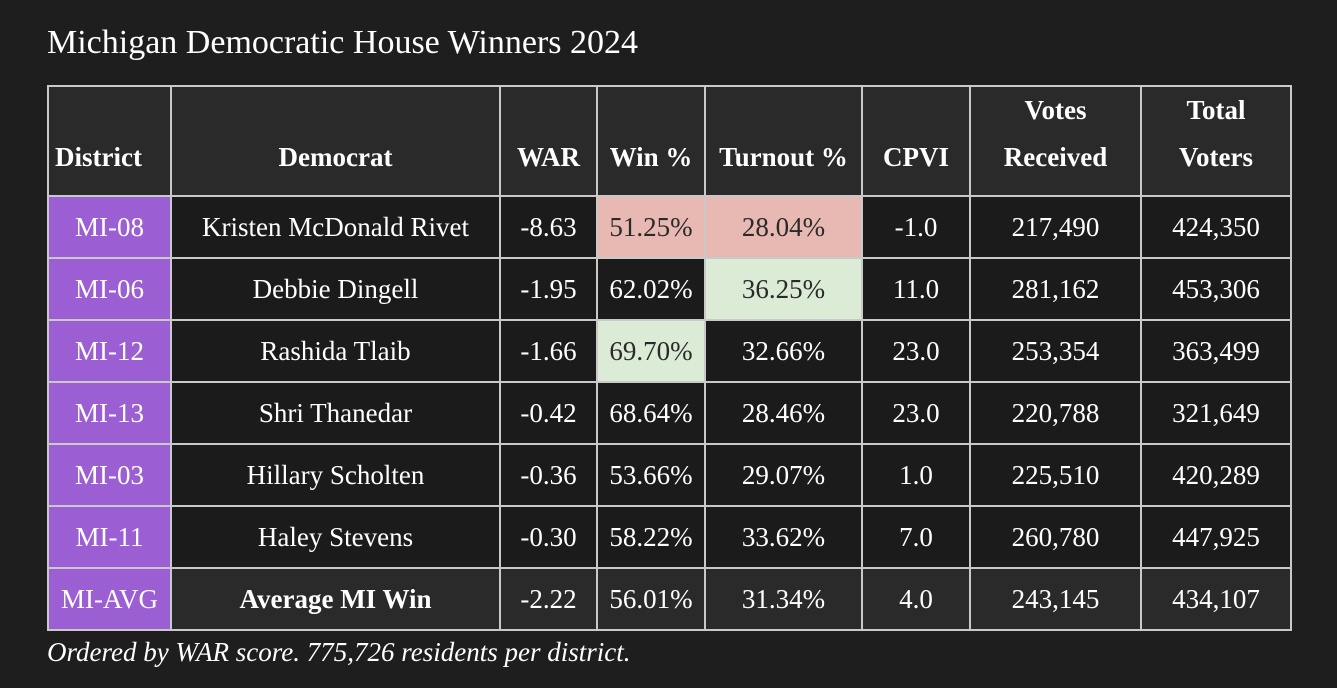  I want to click on democrat-cell: Kristen McDonald Rivet, so click(335, 227).